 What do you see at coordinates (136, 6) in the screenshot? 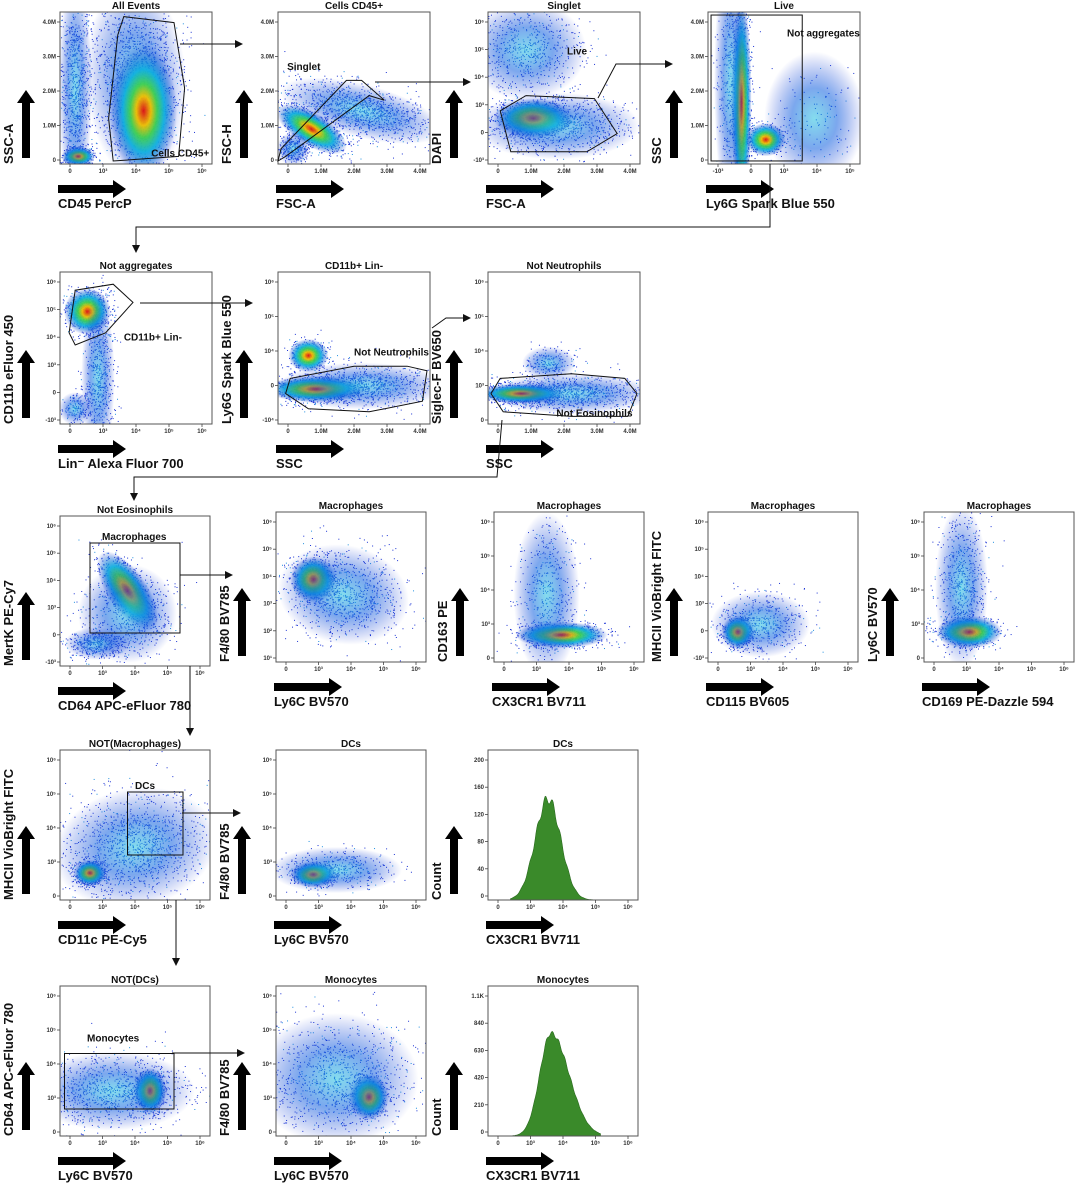
I see `plot-title: All Events` at bounding box center [136, 6].